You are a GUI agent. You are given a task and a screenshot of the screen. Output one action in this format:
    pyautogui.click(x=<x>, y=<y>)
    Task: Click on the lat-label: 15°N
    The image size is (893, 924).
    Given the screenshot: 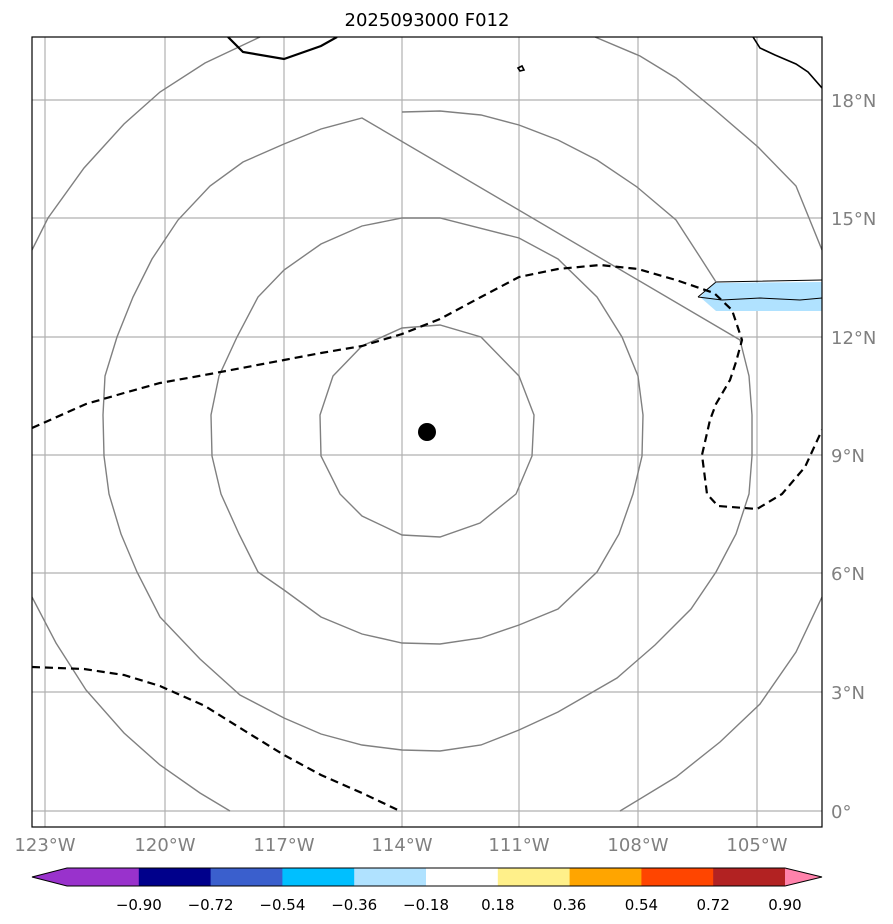 What is the action you would take?
    pyautogui.click(x=853, y=219)
    